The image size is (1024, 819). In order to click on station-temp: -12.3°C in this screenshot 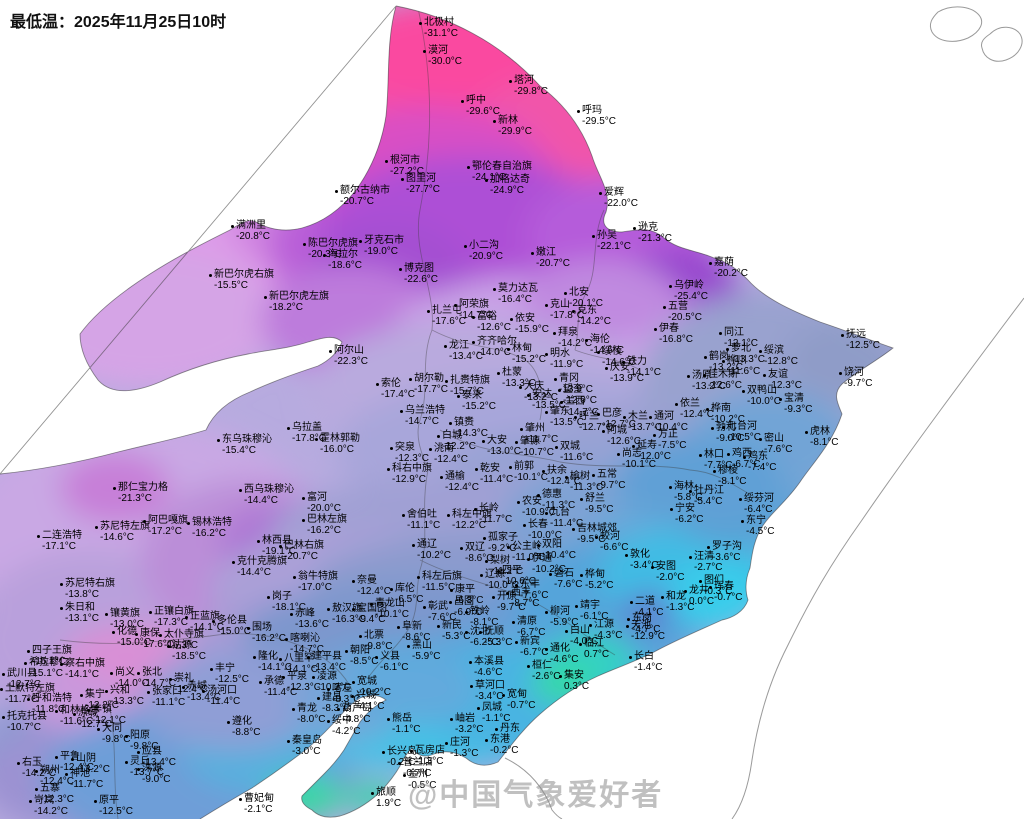, I will do `click(412, 458)`.